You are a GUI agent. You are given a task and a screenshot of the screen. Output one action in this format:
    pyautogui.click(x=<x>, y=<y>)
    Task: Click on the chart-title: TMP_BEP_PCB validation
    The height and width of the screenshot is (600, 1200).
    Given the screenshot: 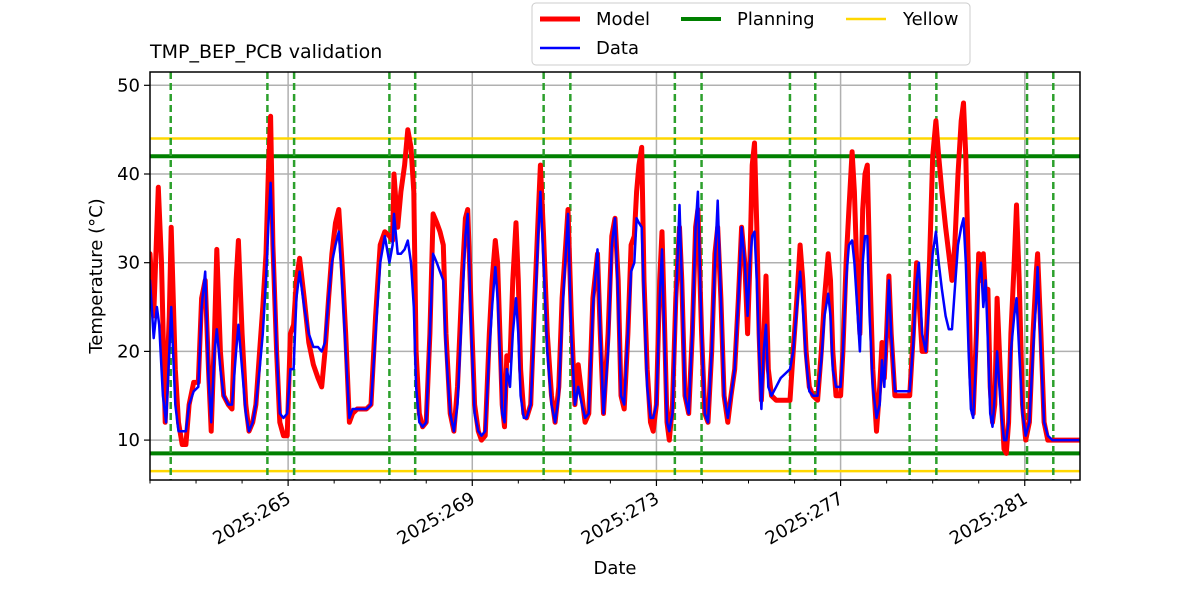 What is the action you would take?
    pyautogui.click(x=265, y=52)
    